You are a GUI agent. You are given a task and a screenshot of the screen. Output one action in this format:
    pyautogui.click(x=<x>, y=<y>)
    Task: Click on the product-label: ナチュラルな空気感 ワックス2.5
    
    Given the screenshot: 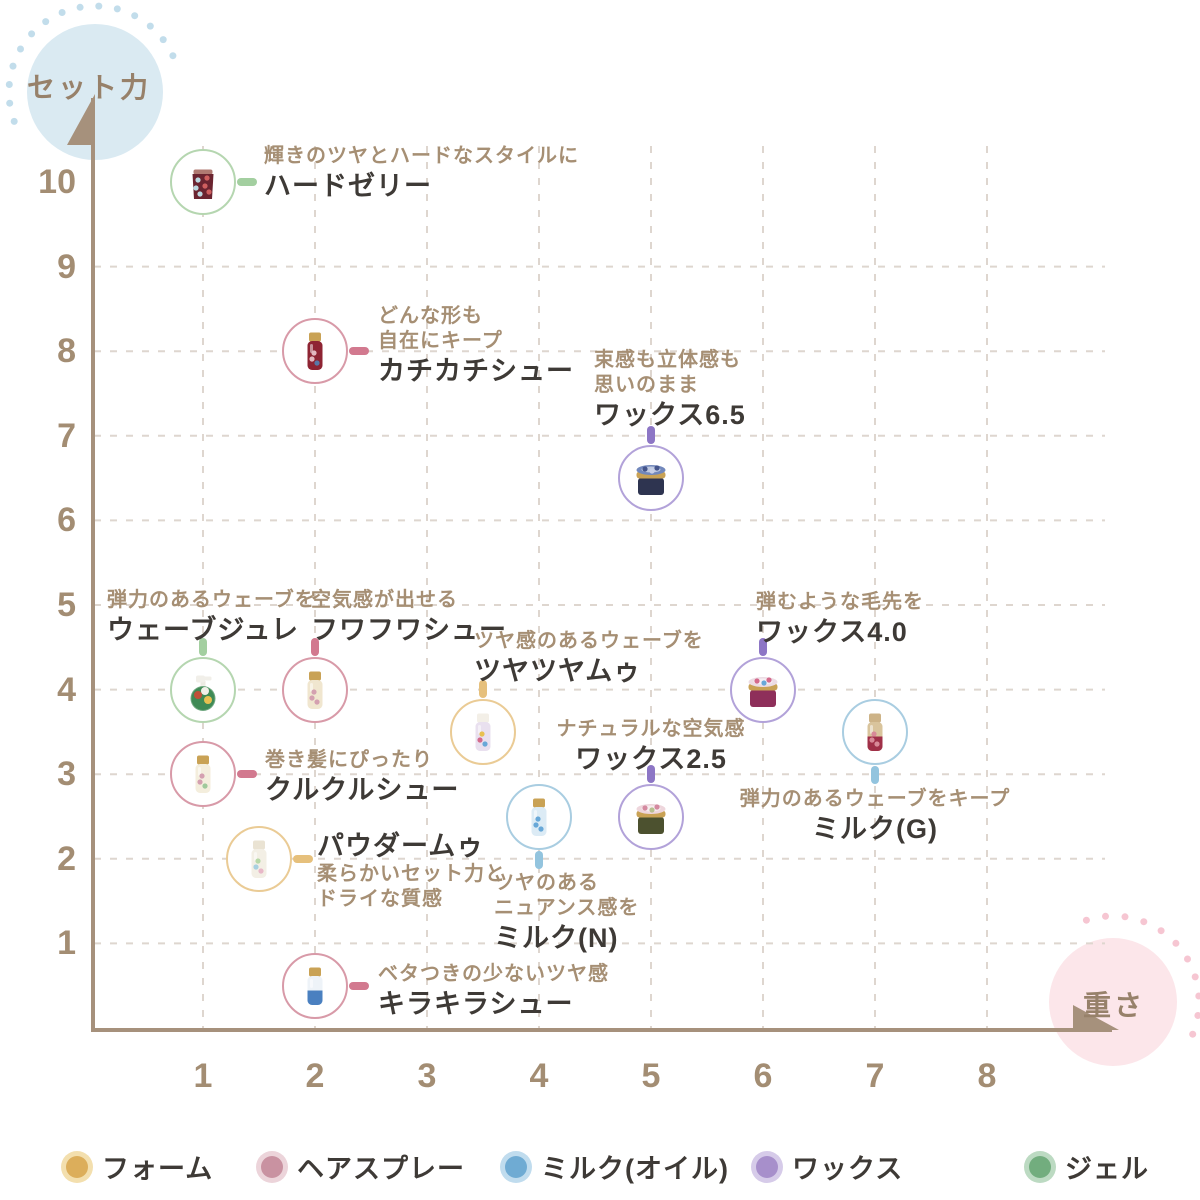 What is the action you would take?
    pyautogui.click(x=651, y=745)
    